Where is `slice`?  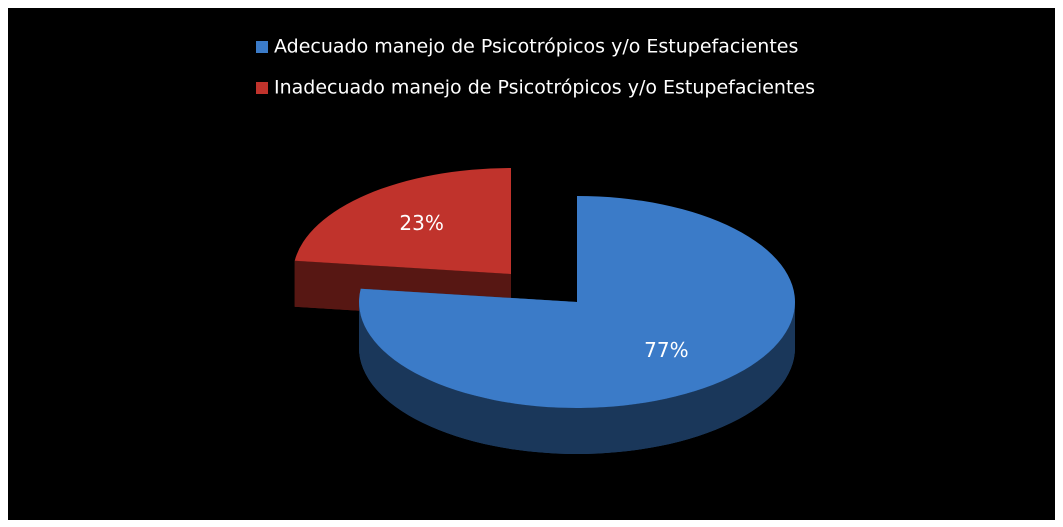 slice is located at coordinates (402, 221).